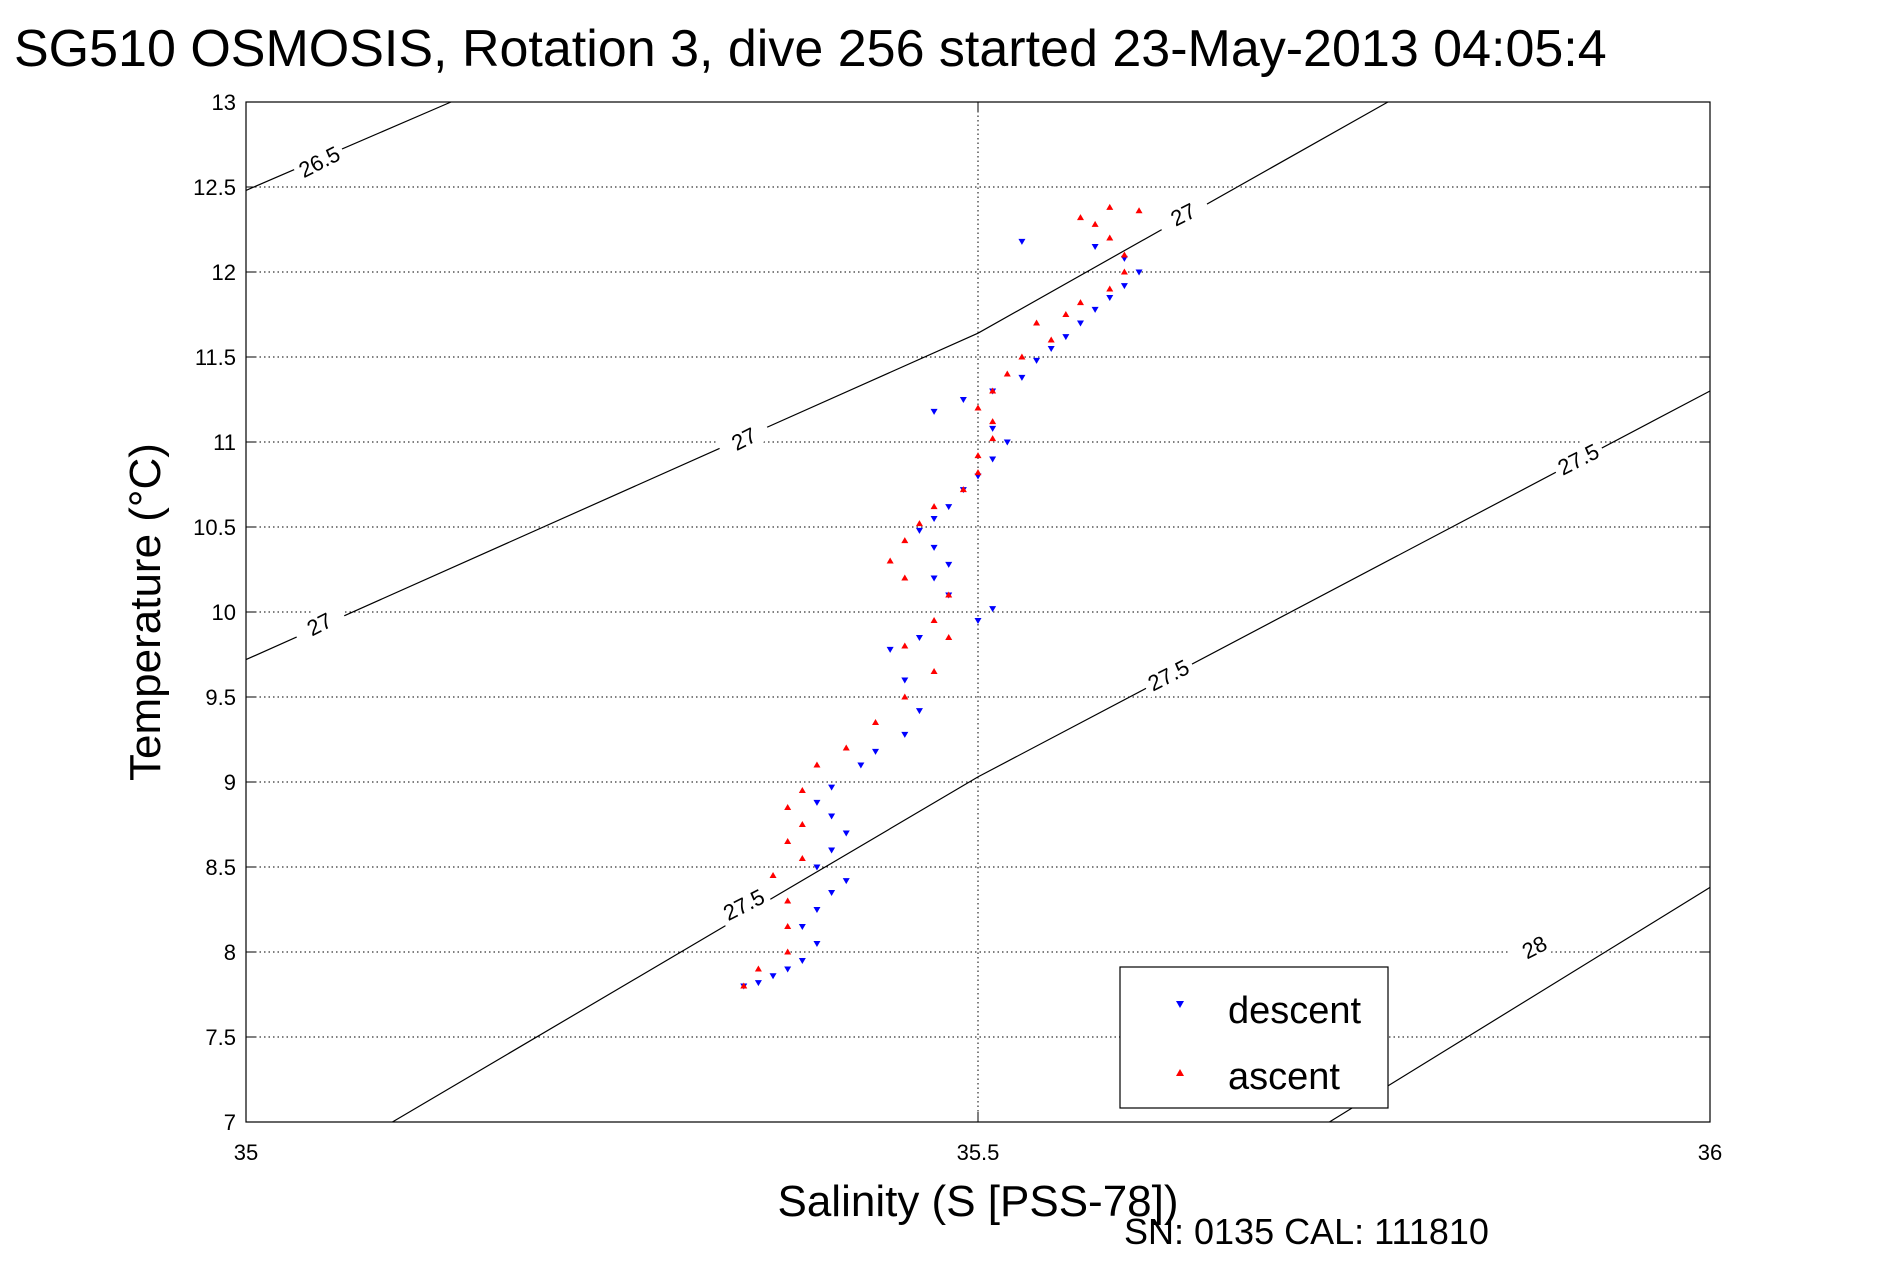 This screenshot has width=1891, height=1262. What do you see at coordinates (224, 272) in the screenshot?
I see `y-tick-label: 12` at bounding box center [224, 272].